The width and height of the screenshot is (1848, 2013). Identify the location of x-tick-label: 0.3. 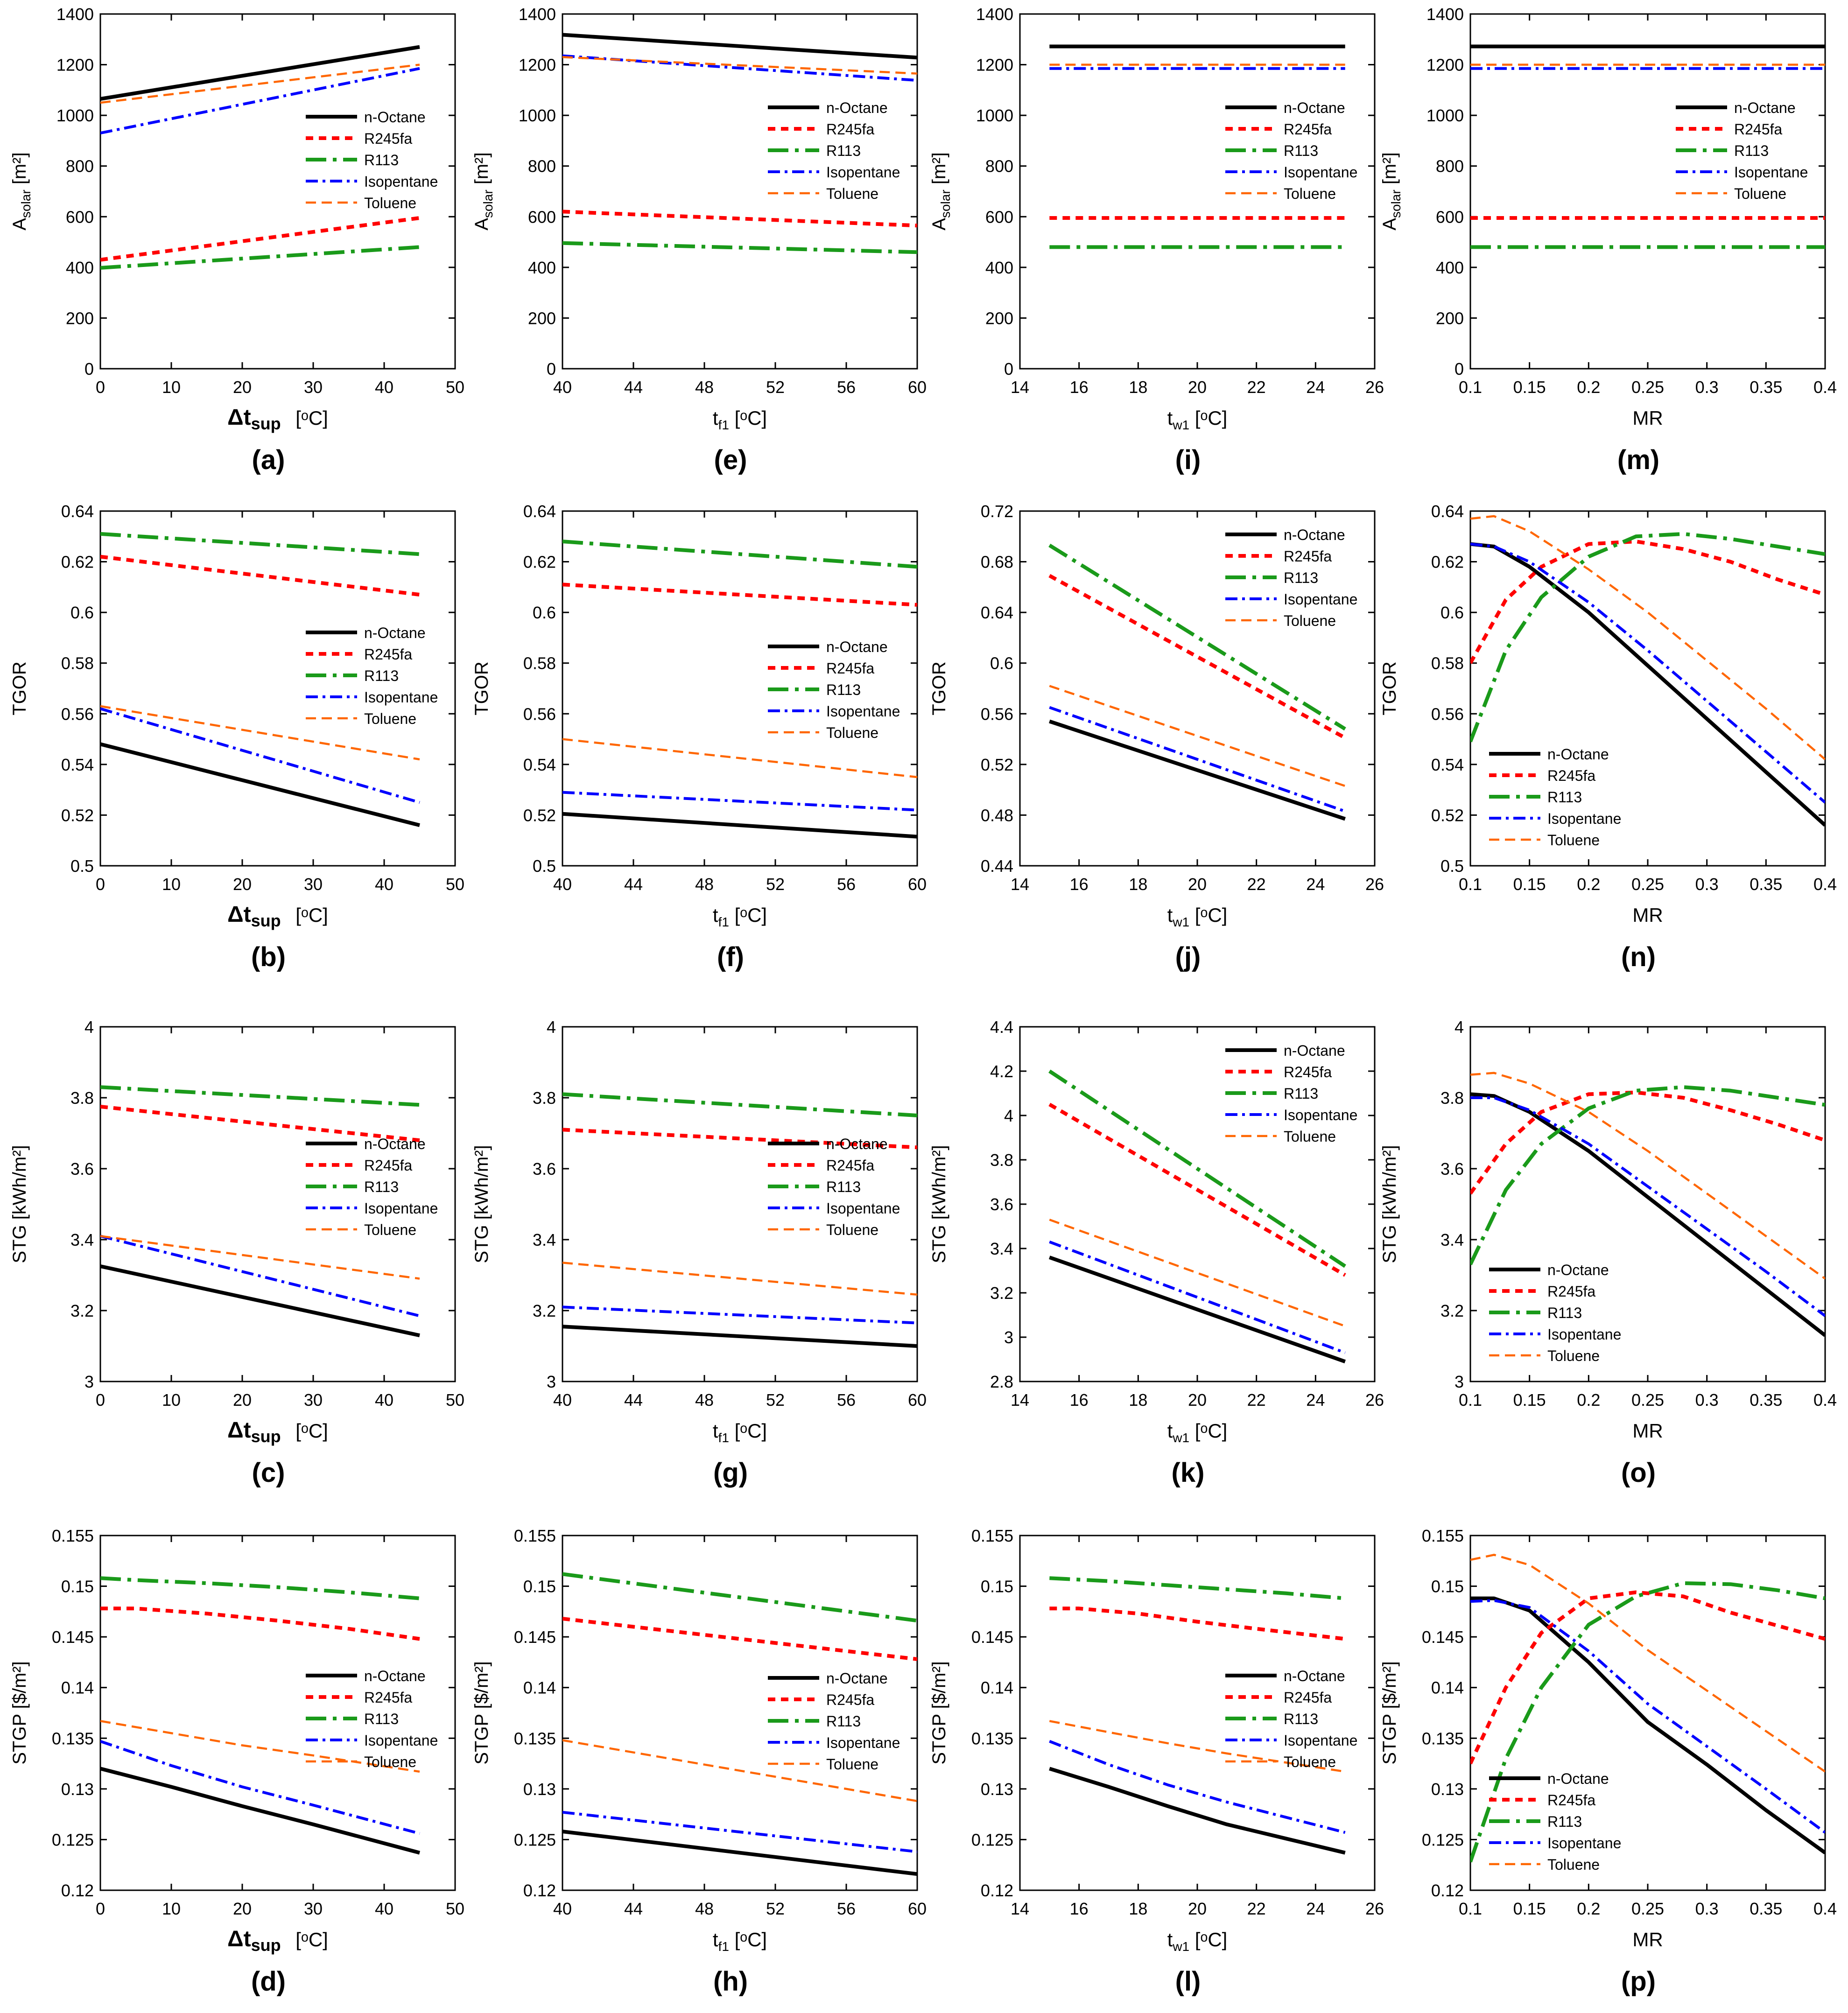
(1707, 387).